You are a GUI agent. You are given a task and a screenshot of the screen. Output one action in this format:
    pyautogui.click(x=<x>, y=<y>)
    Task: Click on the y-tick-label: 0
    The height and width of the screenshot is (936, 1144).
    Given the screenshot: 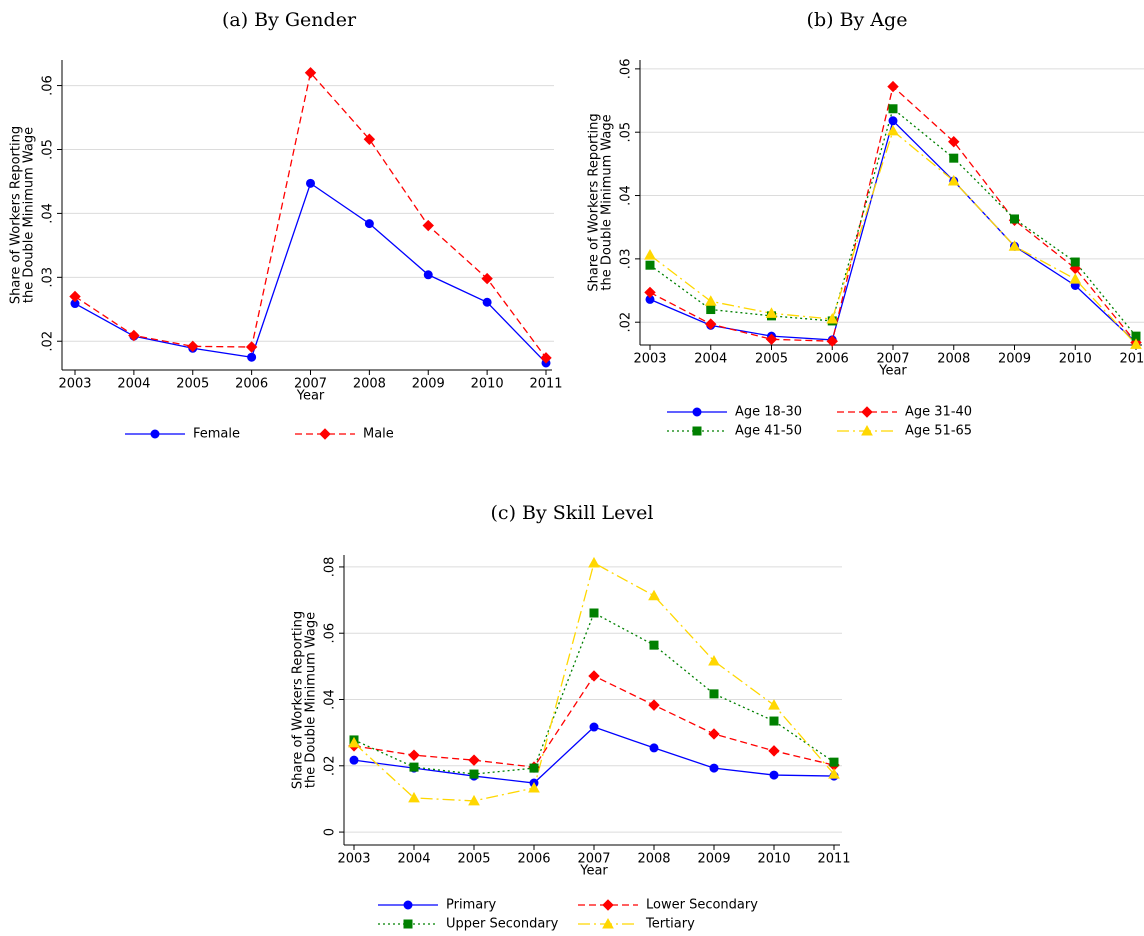 What is the action you would take?
    pyautogui.click(x=330, y=832)
    